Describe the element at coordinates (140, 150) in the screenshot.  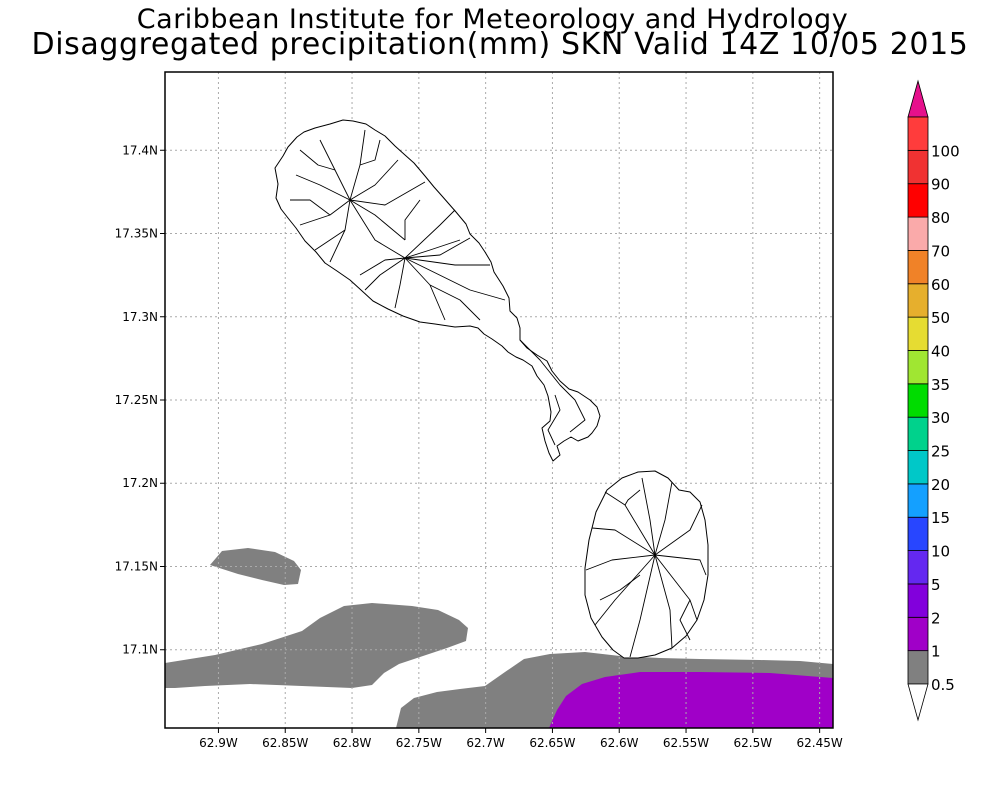
I see `lat-tick-label: 17.4N` at that location.